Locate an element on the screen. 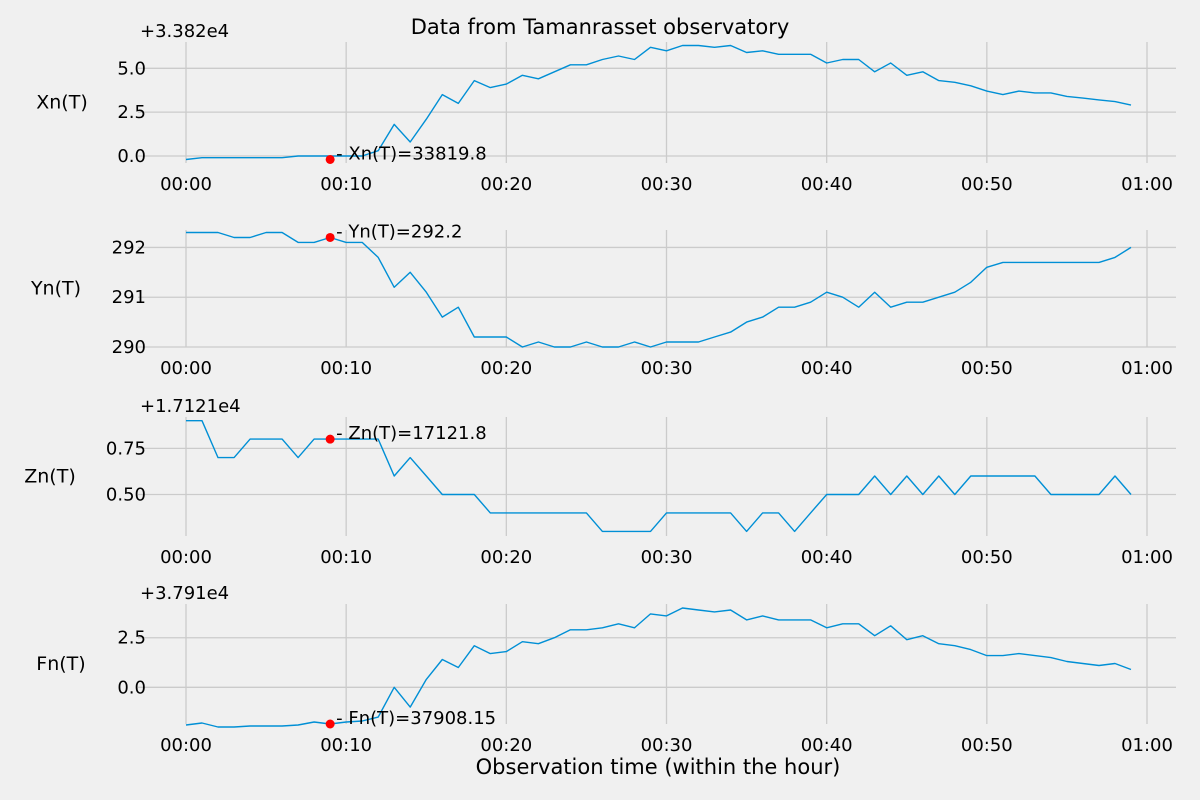  annotation-label: - Yn(T)=292.2 is located at coordinates (399, 231).